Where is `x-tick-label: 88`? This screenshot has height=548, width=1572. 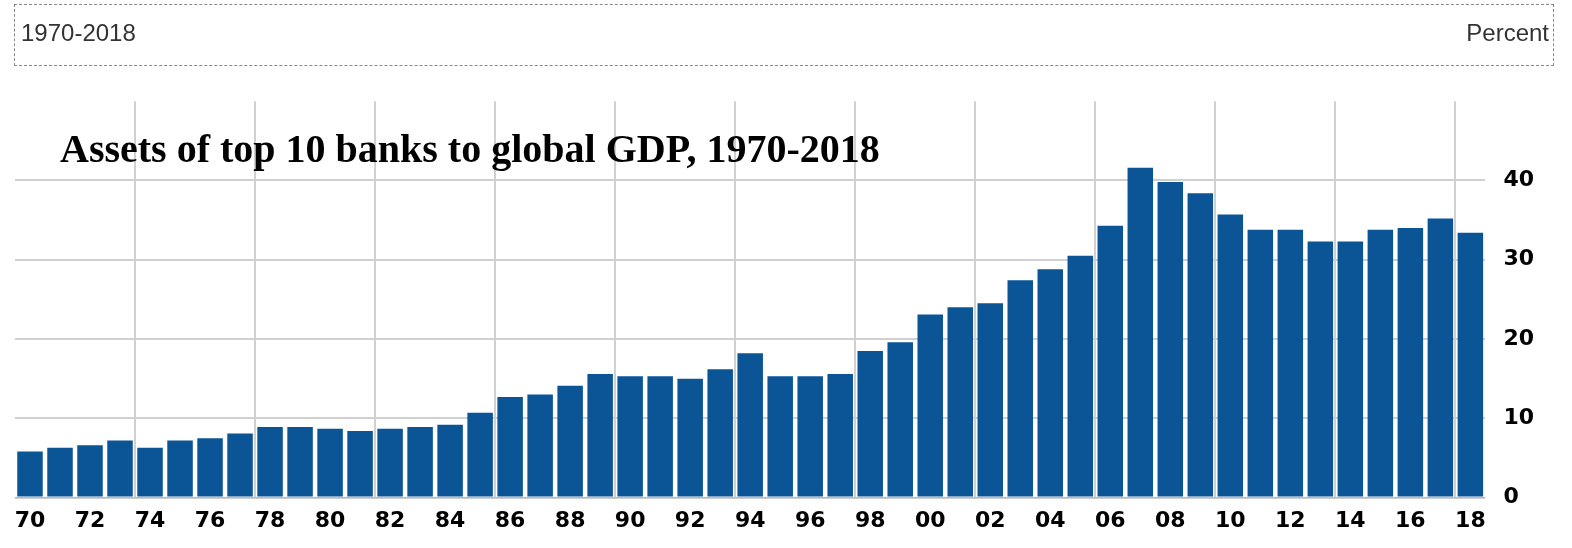
x-tick-label: 88 is located at coordinates (570, 519).